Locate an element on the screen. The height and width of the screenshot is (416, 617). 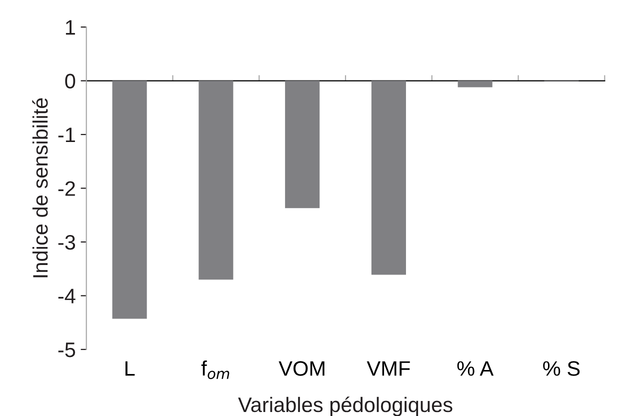
x-tick-label: % S is located at coordinates (561, 368).